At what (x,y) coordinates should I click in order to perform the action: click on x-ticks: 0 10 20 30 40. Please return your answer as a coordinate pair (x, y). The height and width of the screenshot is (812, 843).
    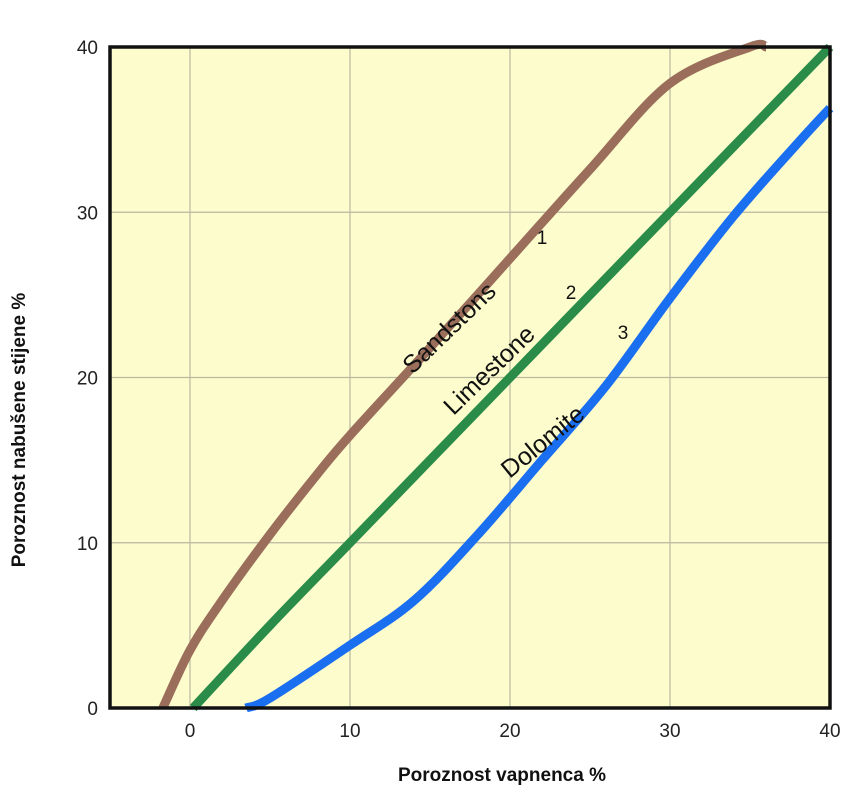
    Looking at the image, I should click on (513, 731).